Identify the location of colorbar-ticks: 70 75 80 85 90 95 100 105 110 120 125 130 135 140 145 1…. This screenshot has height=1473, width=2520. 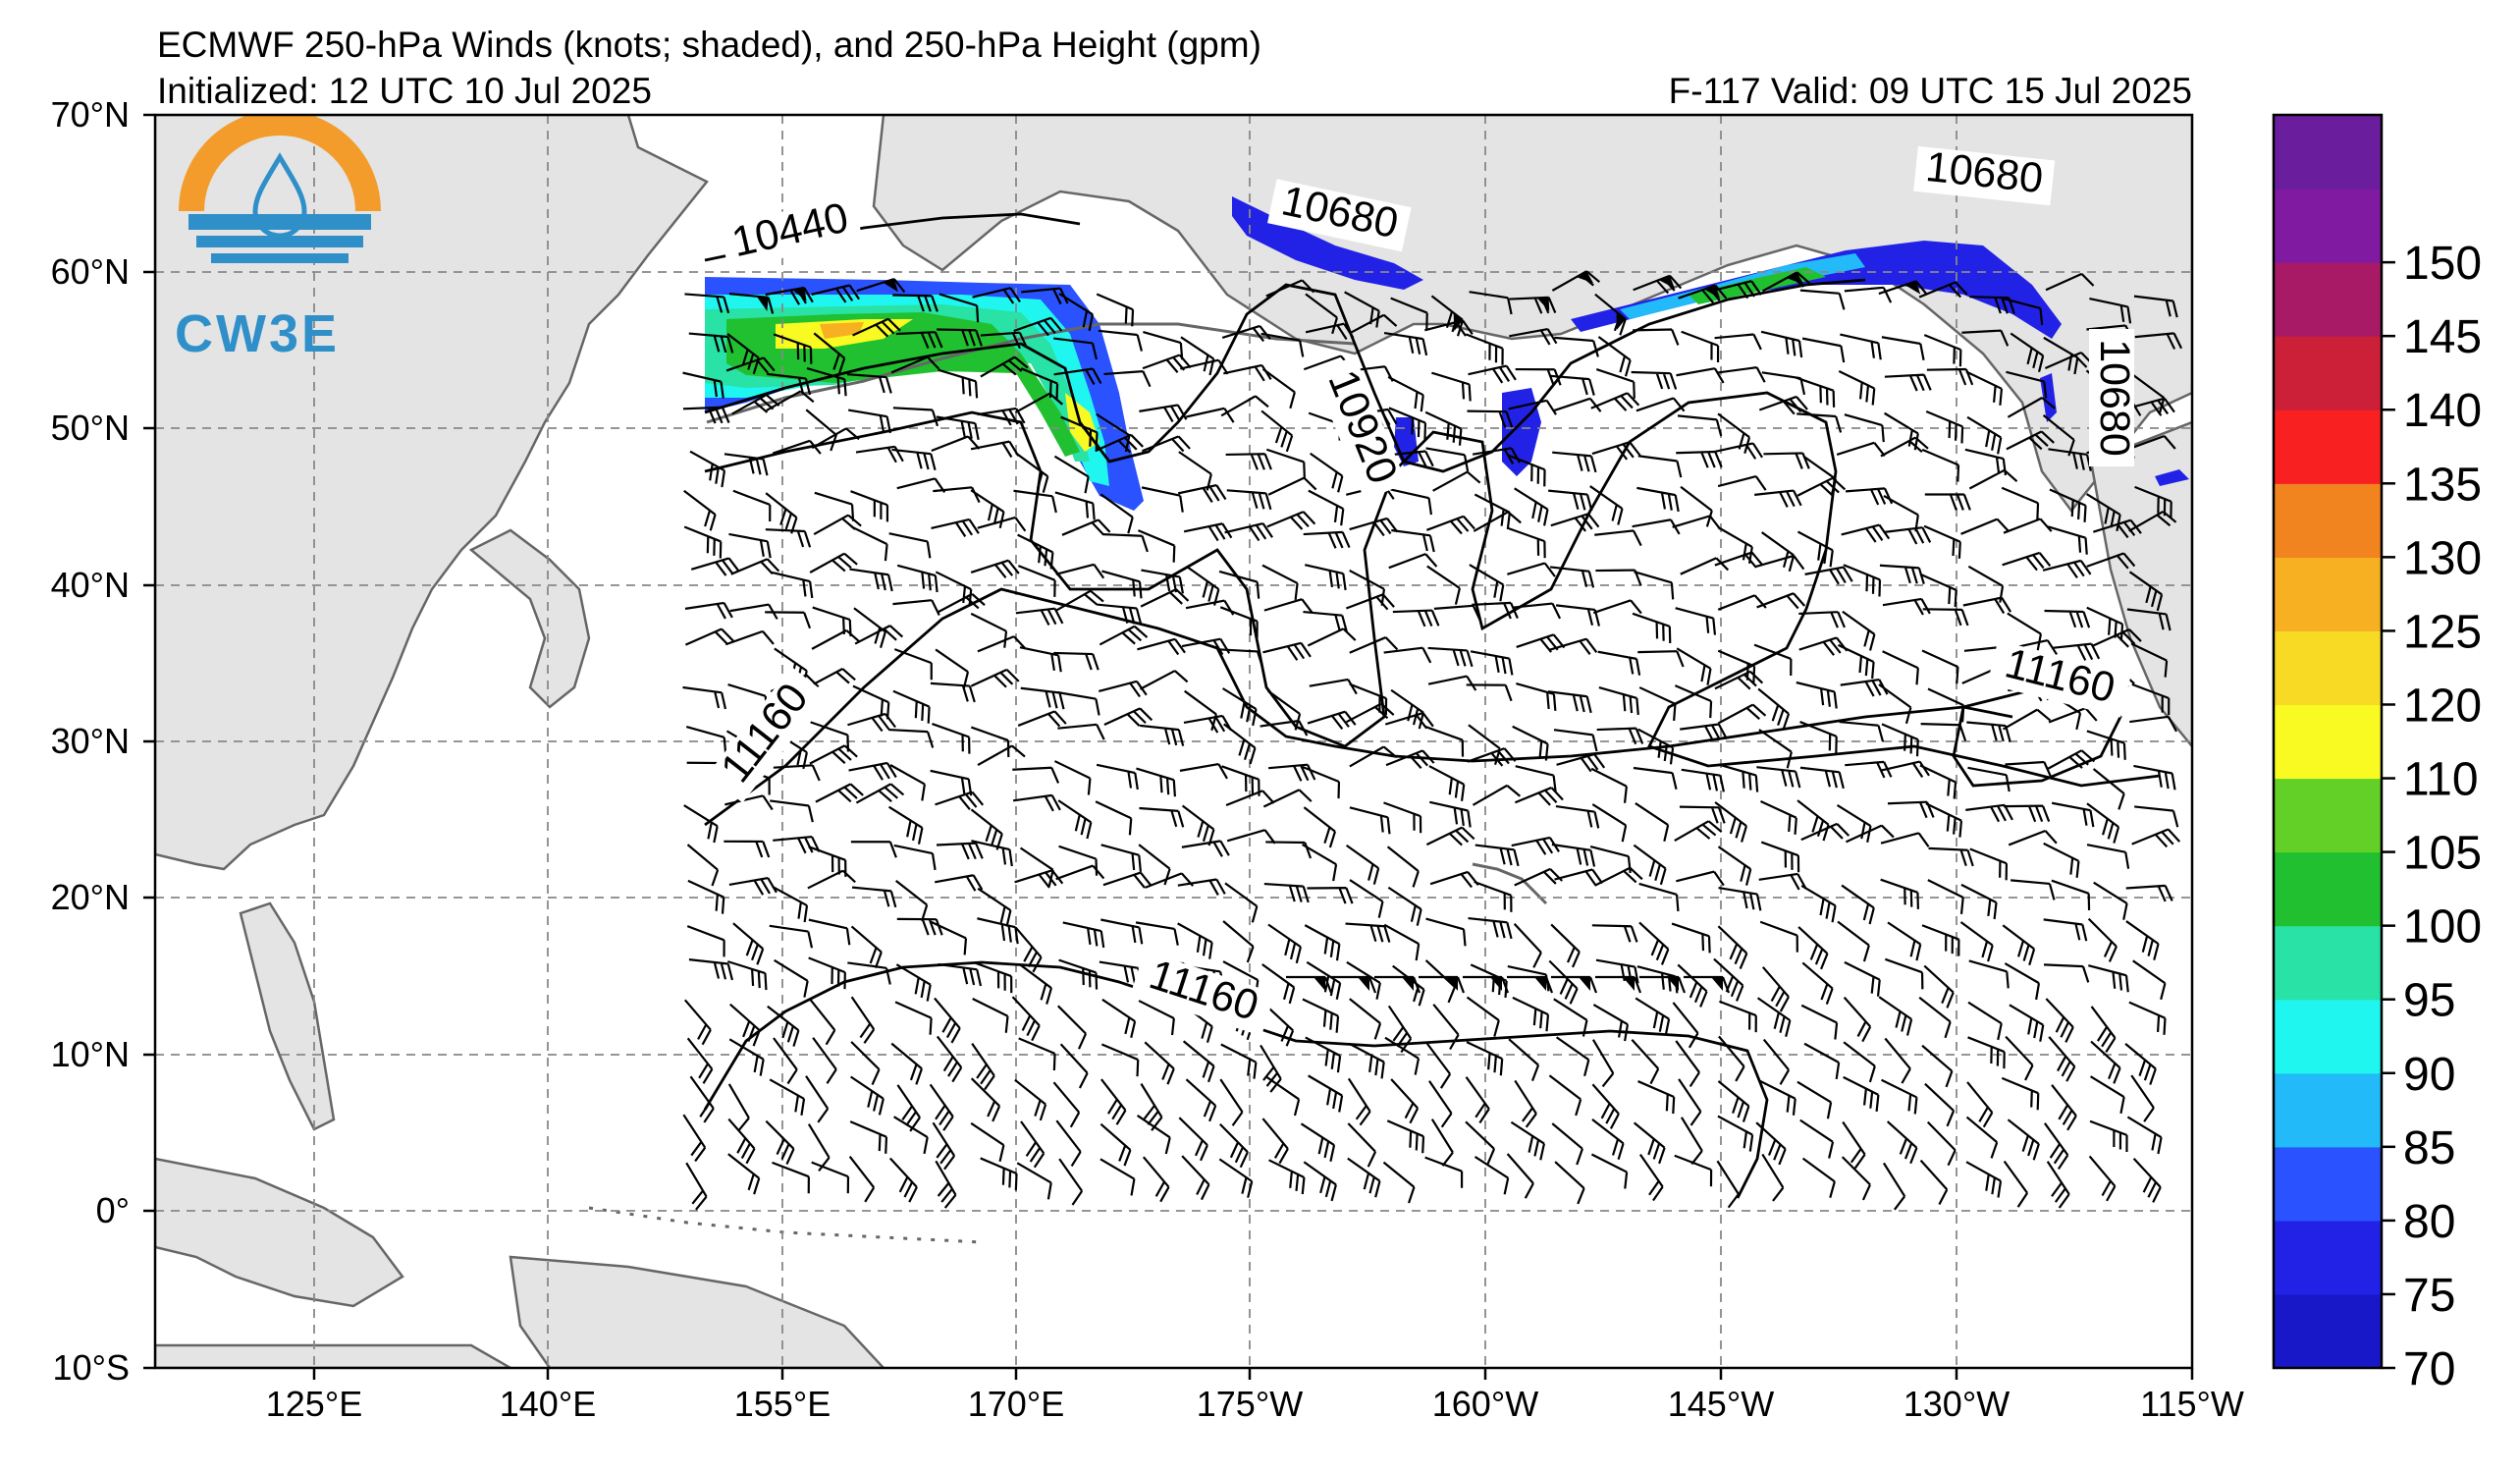
(2432, 816).